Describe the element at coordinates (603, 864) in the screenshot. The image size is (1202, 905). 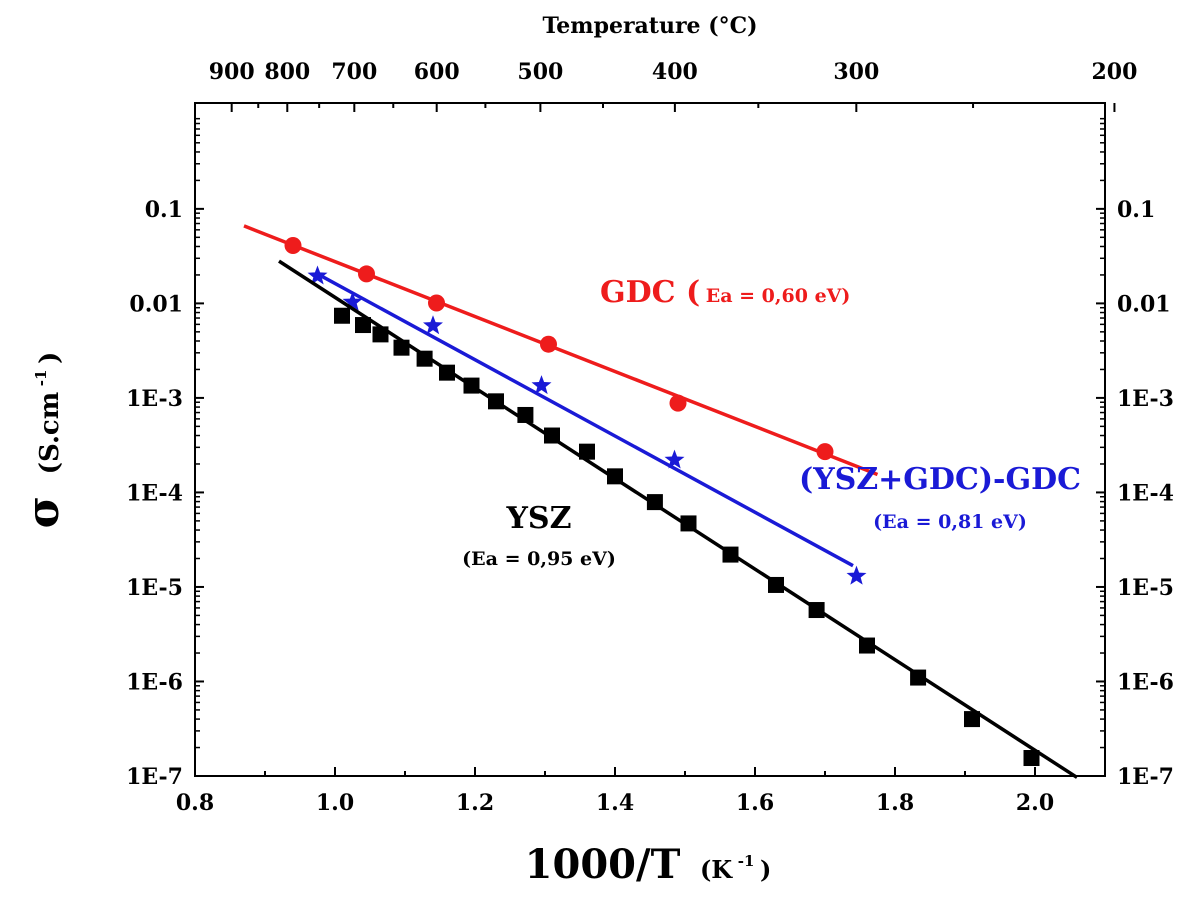
I see `x-axis-title-main: 1000/T` at that location.